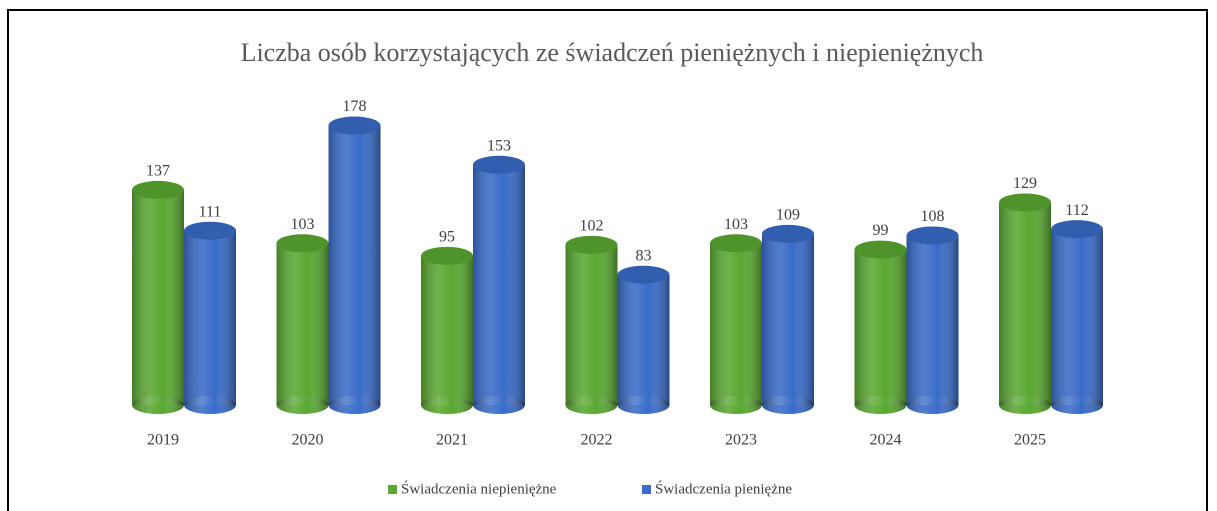 This screenshot has width=1217, height=511. I want to click on data-label: 109, so click(788, 215).